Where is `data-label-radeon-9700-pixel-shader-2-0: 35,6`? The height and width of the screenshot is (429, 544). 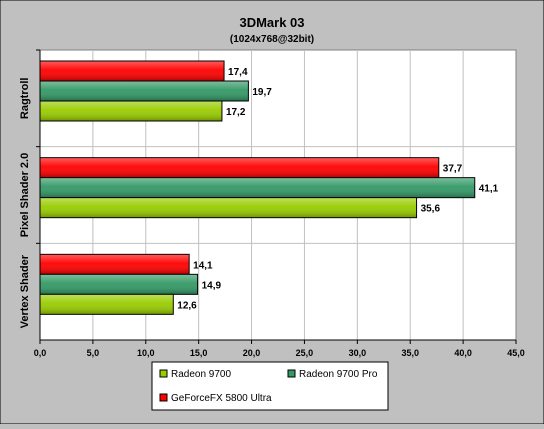
data-label-radeon-9700-pixel-shader-2-0: 35,6 is located at coordinates (431, 209).